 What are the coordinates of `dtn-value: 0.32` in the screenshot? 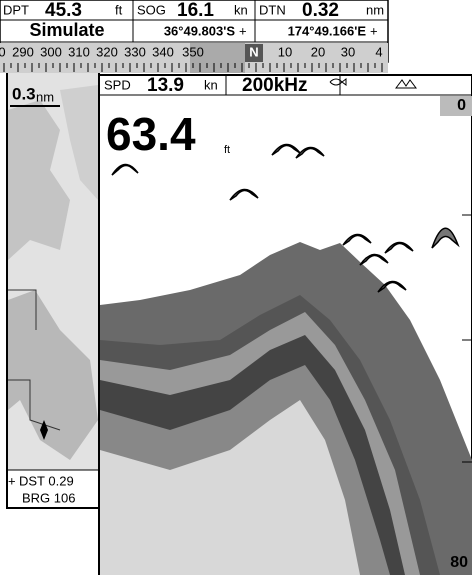 It's located at (320, 10).